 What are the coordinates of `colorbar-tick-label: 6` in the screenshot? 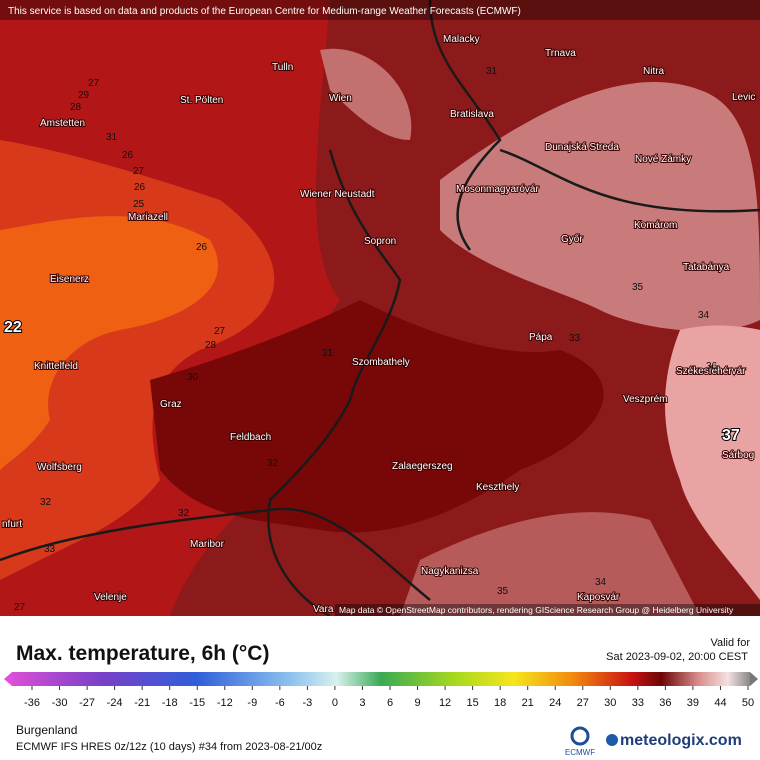 It's located at (390, 703).